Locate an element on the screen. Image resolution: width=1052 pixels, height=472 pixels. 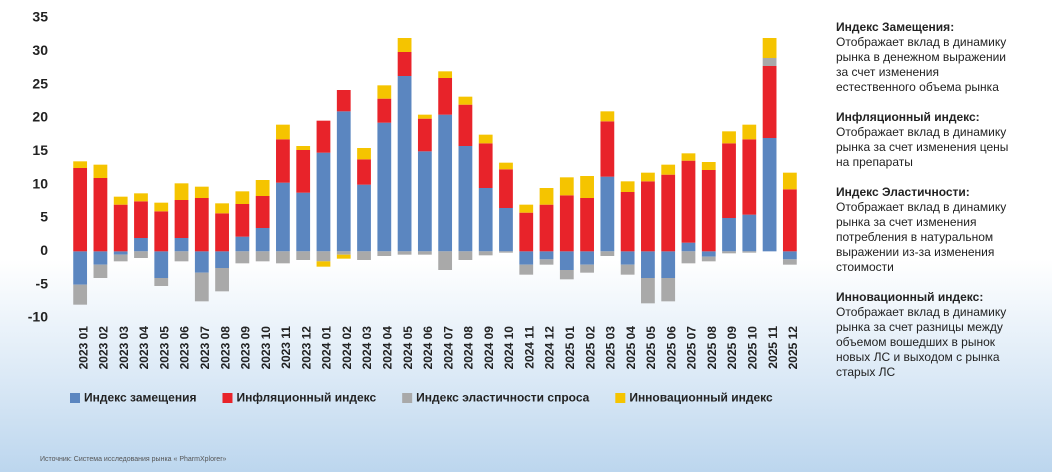
x-tick-label: 2023 08 is located at coordinates (225, 348).